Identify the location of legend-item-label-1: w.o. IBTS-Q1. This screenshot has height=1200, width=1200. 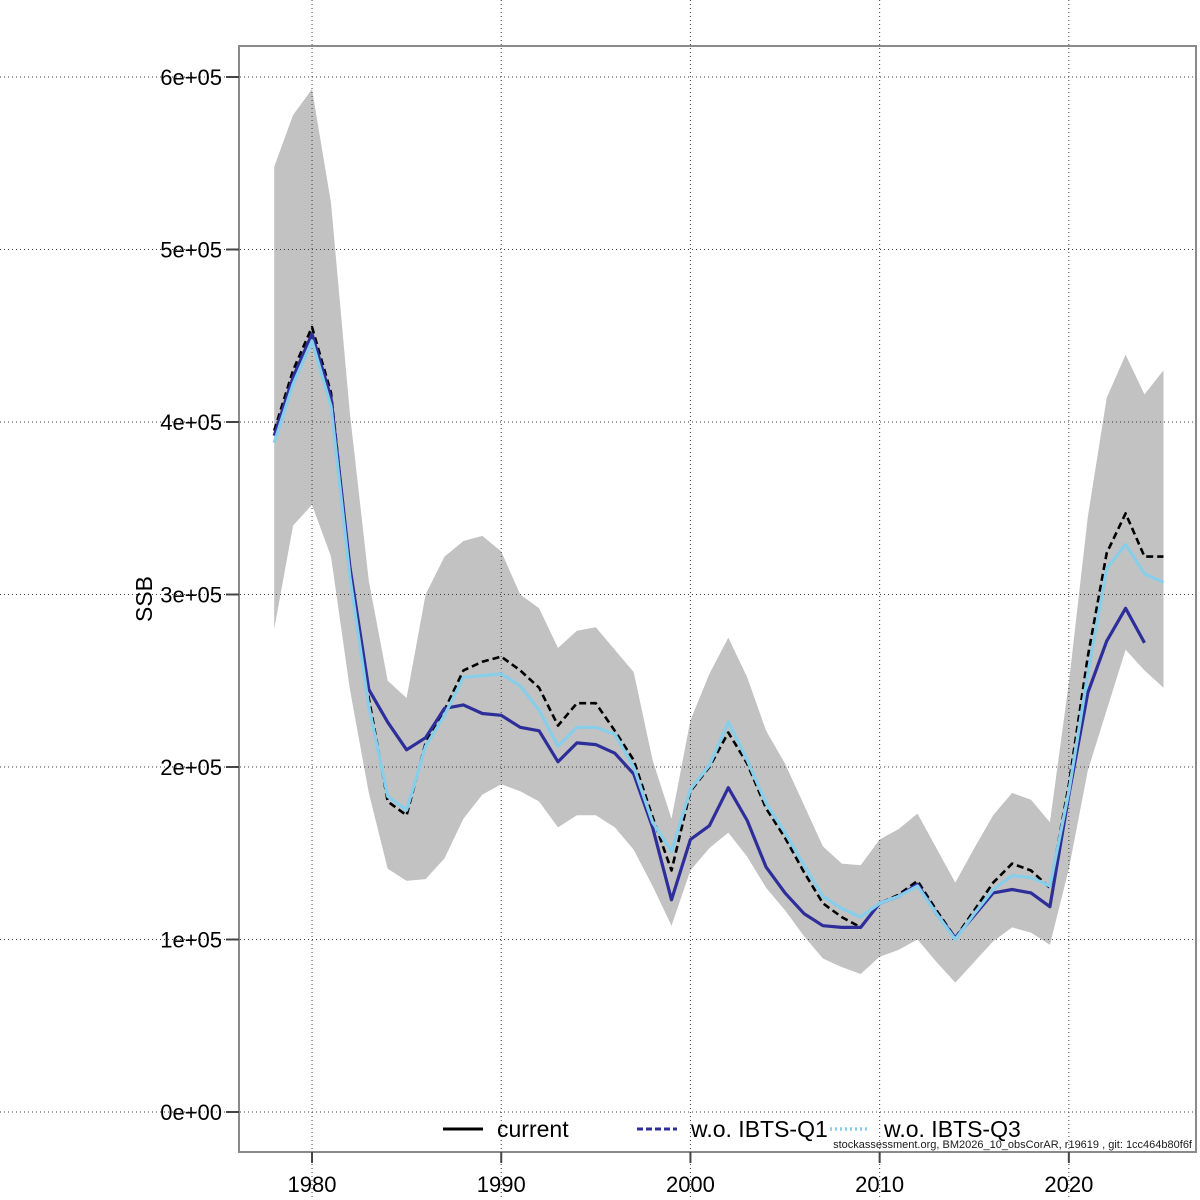
(759, 1129).